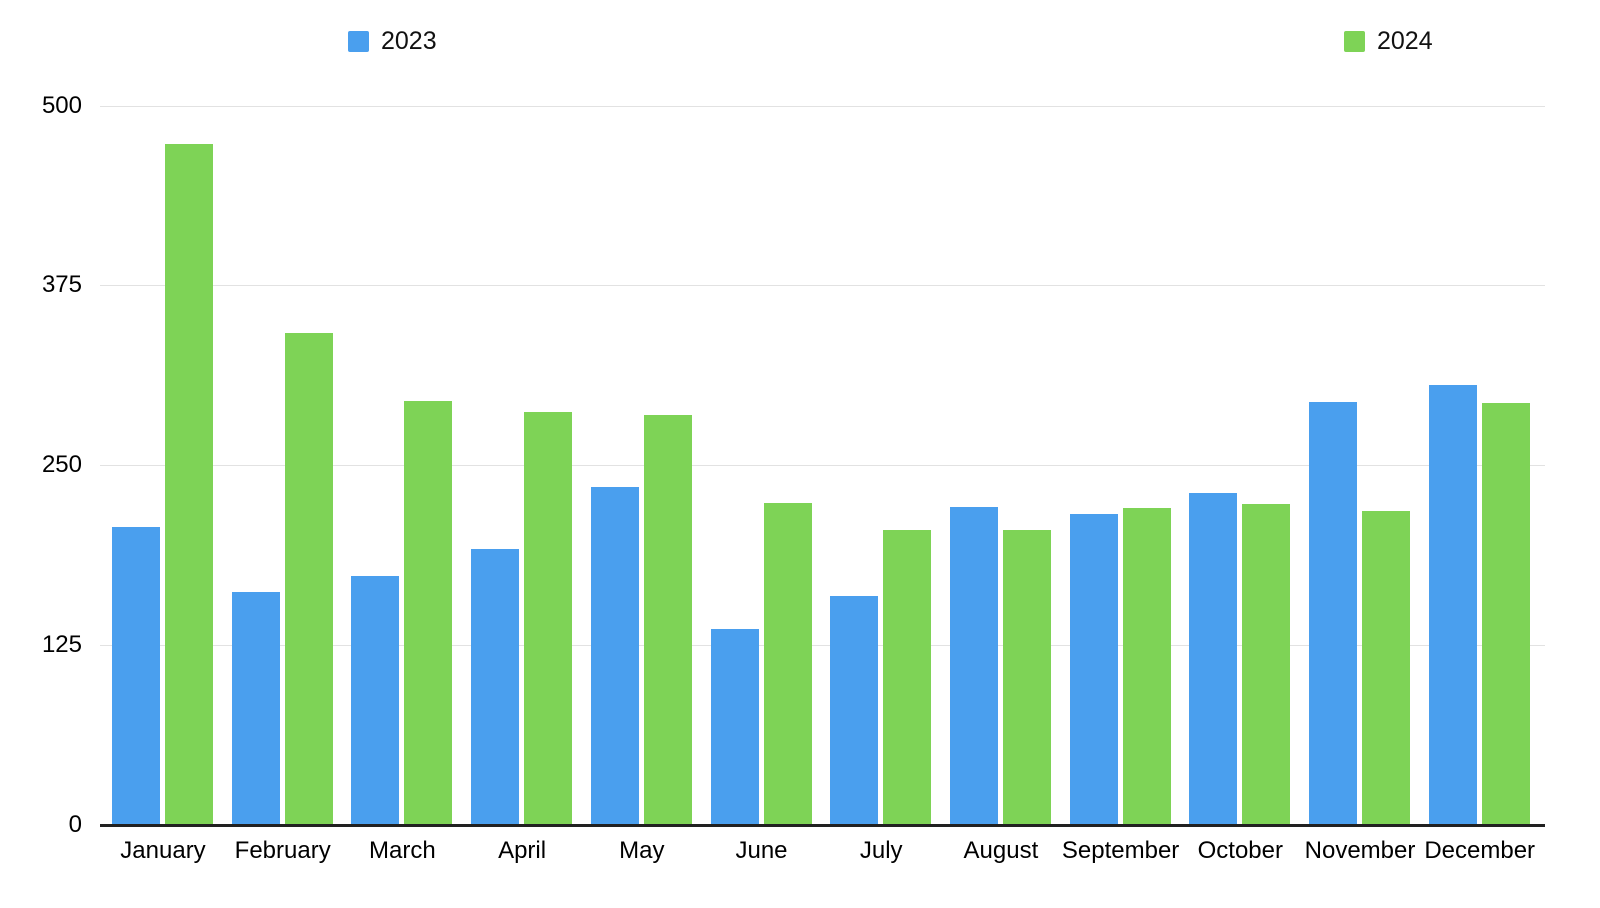 This screenshot has height=908, width=1600. I want to click on bar-2023-march, so click(375, 700).